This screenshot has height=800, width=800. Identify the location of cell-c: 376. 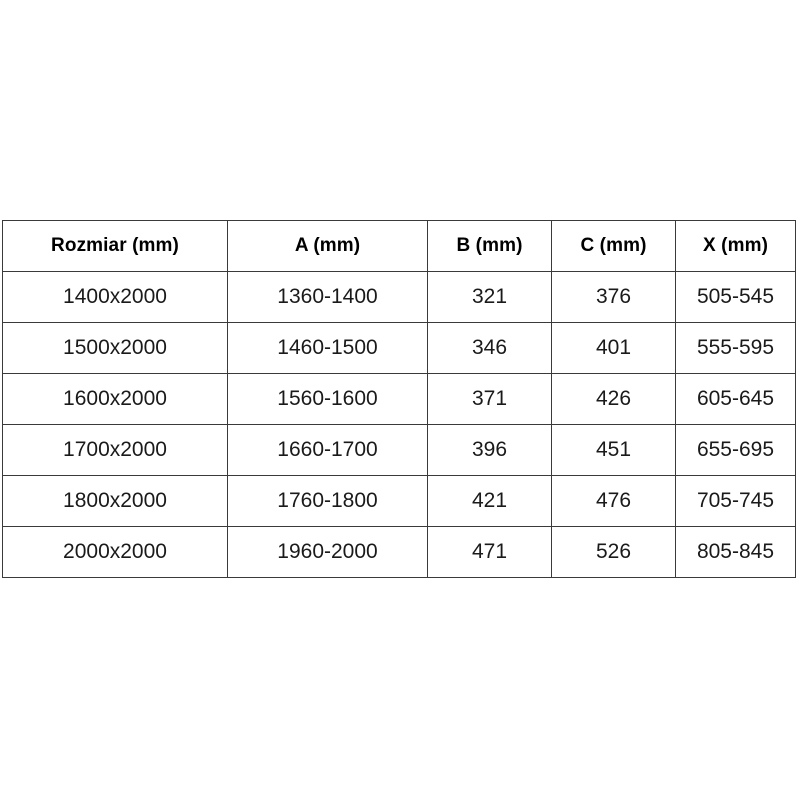
(613, 297).